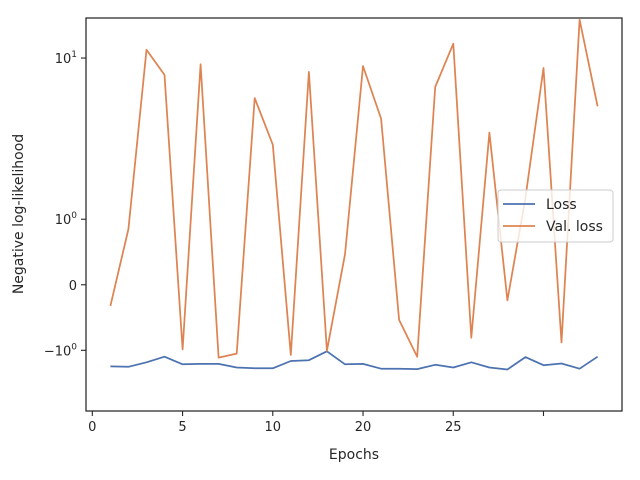 The image size is (640, 480). I want to click on x-ticks: 0 5 10 20 25, so click(316, 423).